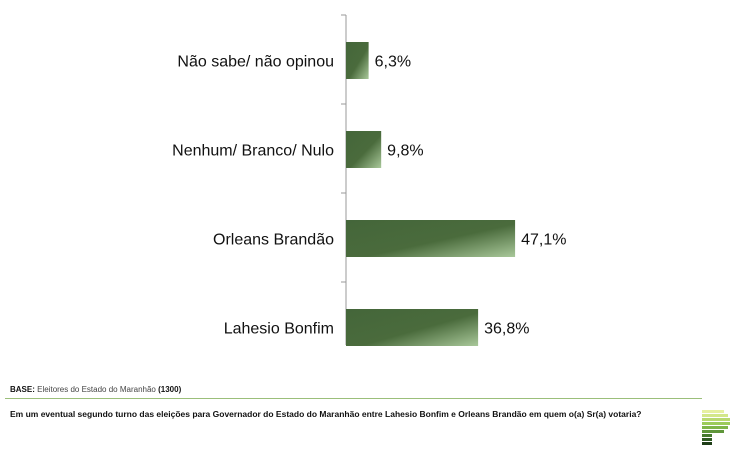  I want to click on category-label: Lahesio Bonfim, so click(279, 329).